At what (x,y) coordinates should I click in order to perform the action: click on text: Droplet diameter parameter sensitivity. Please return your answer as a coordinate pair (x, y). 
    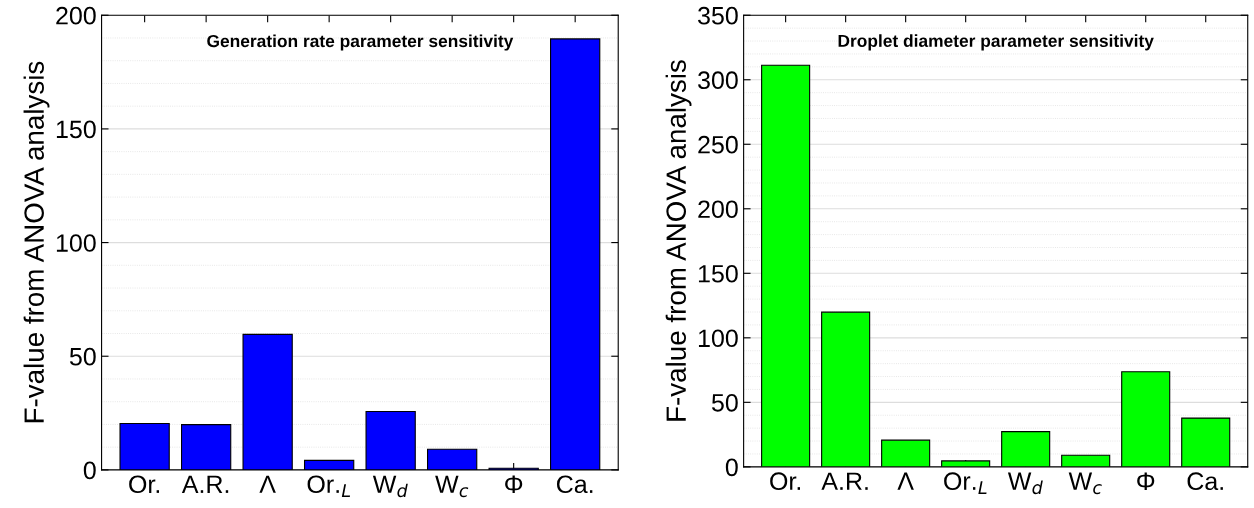
    Looking at the image, I should click on (996, 42).